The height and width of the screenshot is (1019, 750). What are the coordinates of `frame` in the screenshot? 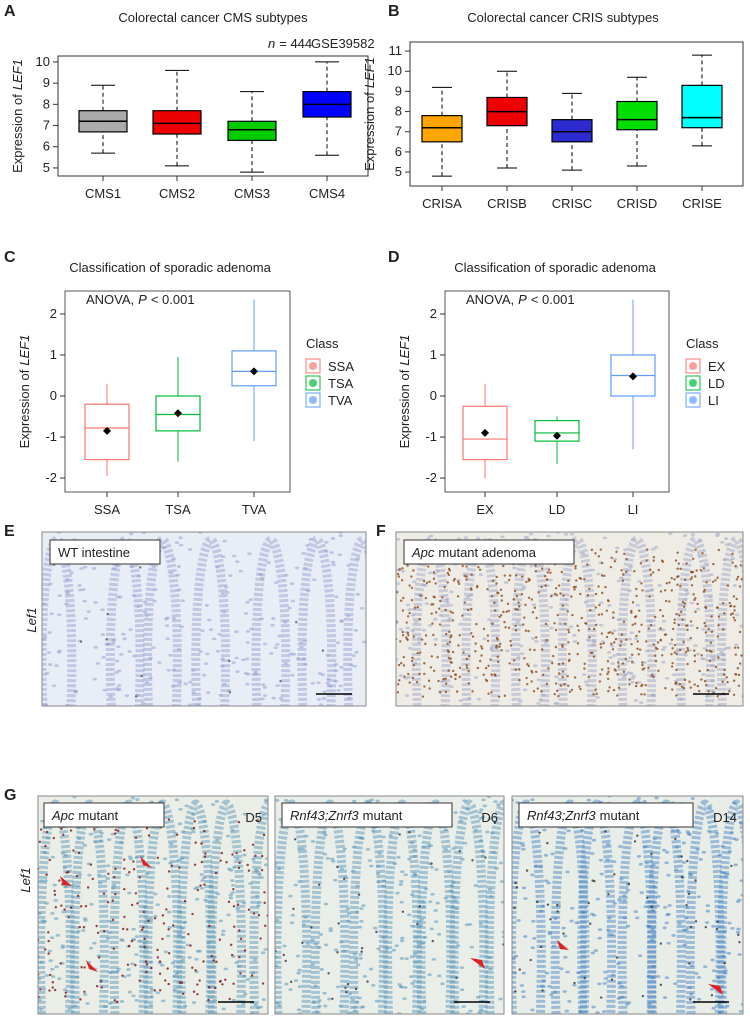 It's located at (389, 905).